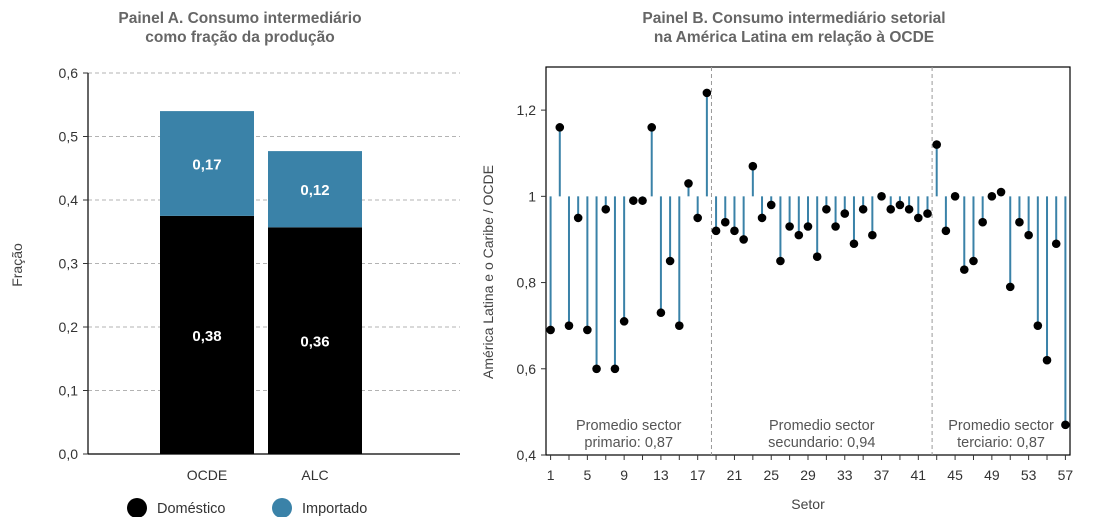 The image size is (1094, 517). What do you see at coordinates (992, 475) in the screenshot?
I see `panel-b-x-tick-label: 49` at bounding box center [992, 475].